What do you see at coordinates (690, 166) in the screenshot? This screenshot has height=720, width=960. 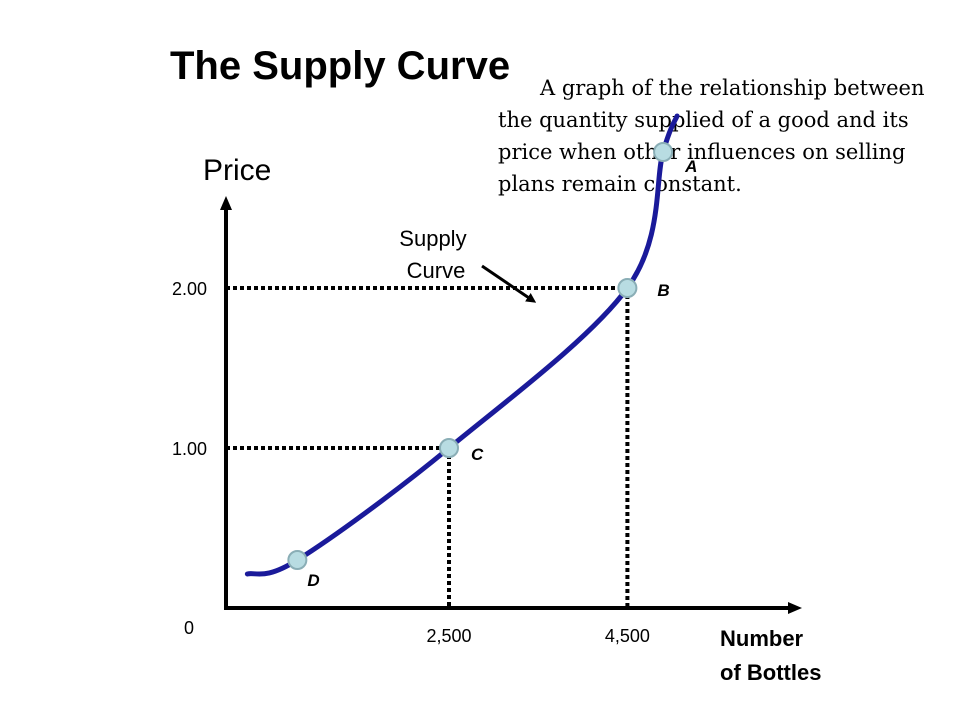 I see `data-point-label-A: A` at bounding box center [690, 166].